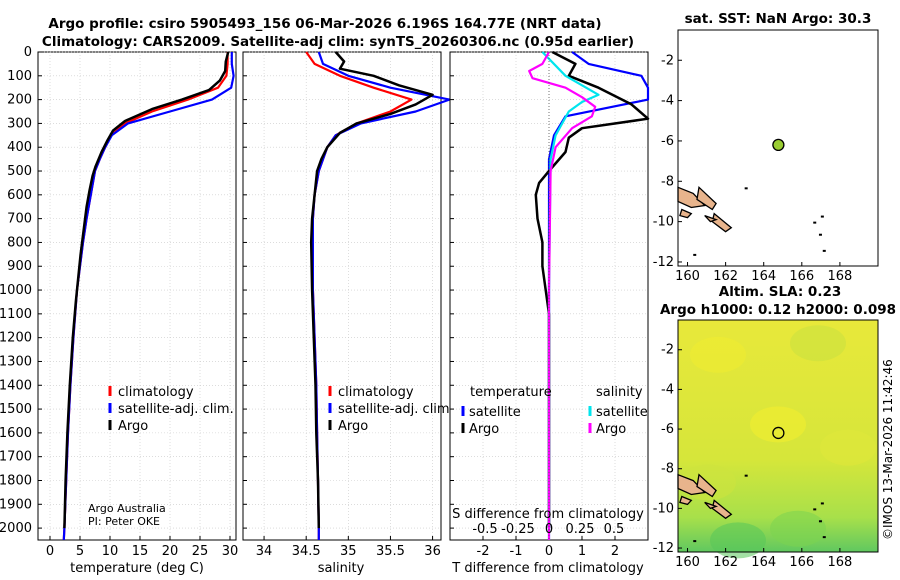 The width and height of the screenshot is (900, 580). I want to click on credit-pi: PI: Peter OKE, so click(124, 521).